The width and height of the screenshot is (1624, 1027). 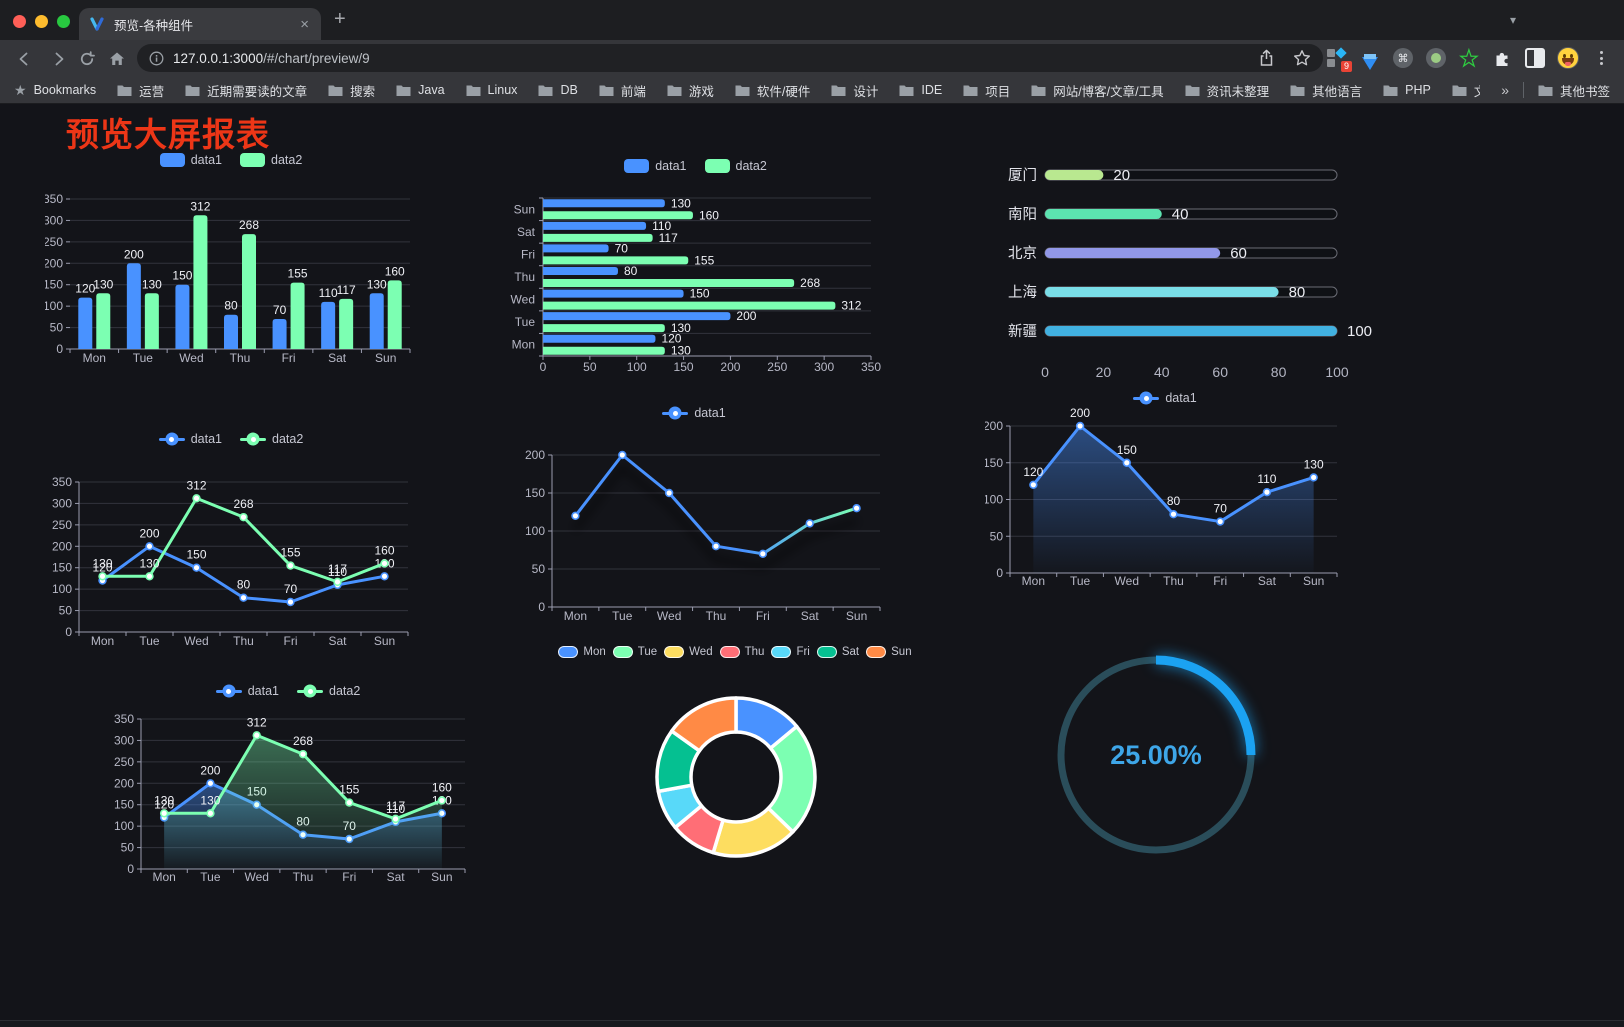 What do you see at coordinates (140, 90) in the screenshot?
I see `bookmark-folder: 运营` at bounding box center [140, 90].